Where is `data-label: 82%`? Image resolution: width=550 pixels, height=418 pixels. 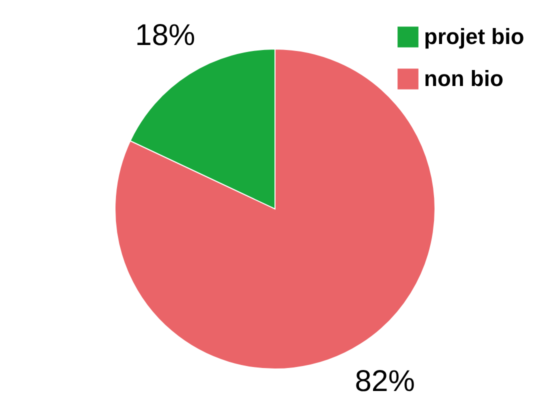 data-label: 82% is located at coordinates (384, 381).